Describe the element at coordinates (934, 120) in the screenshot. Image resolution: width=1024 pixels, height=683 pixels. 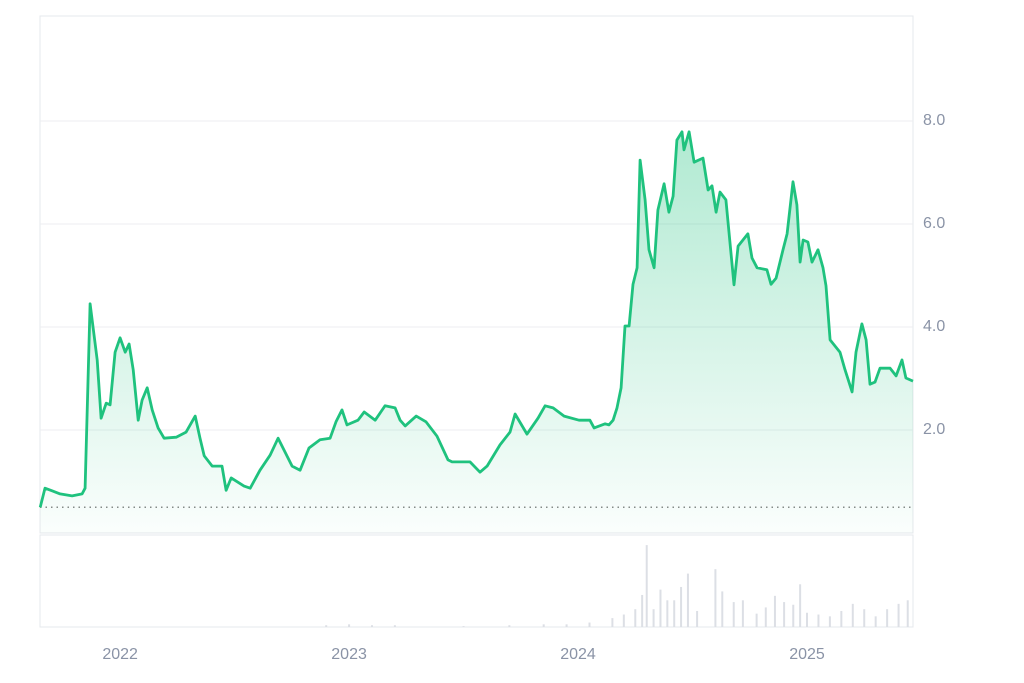
I see `y-tick-label: 8.0` at that location.